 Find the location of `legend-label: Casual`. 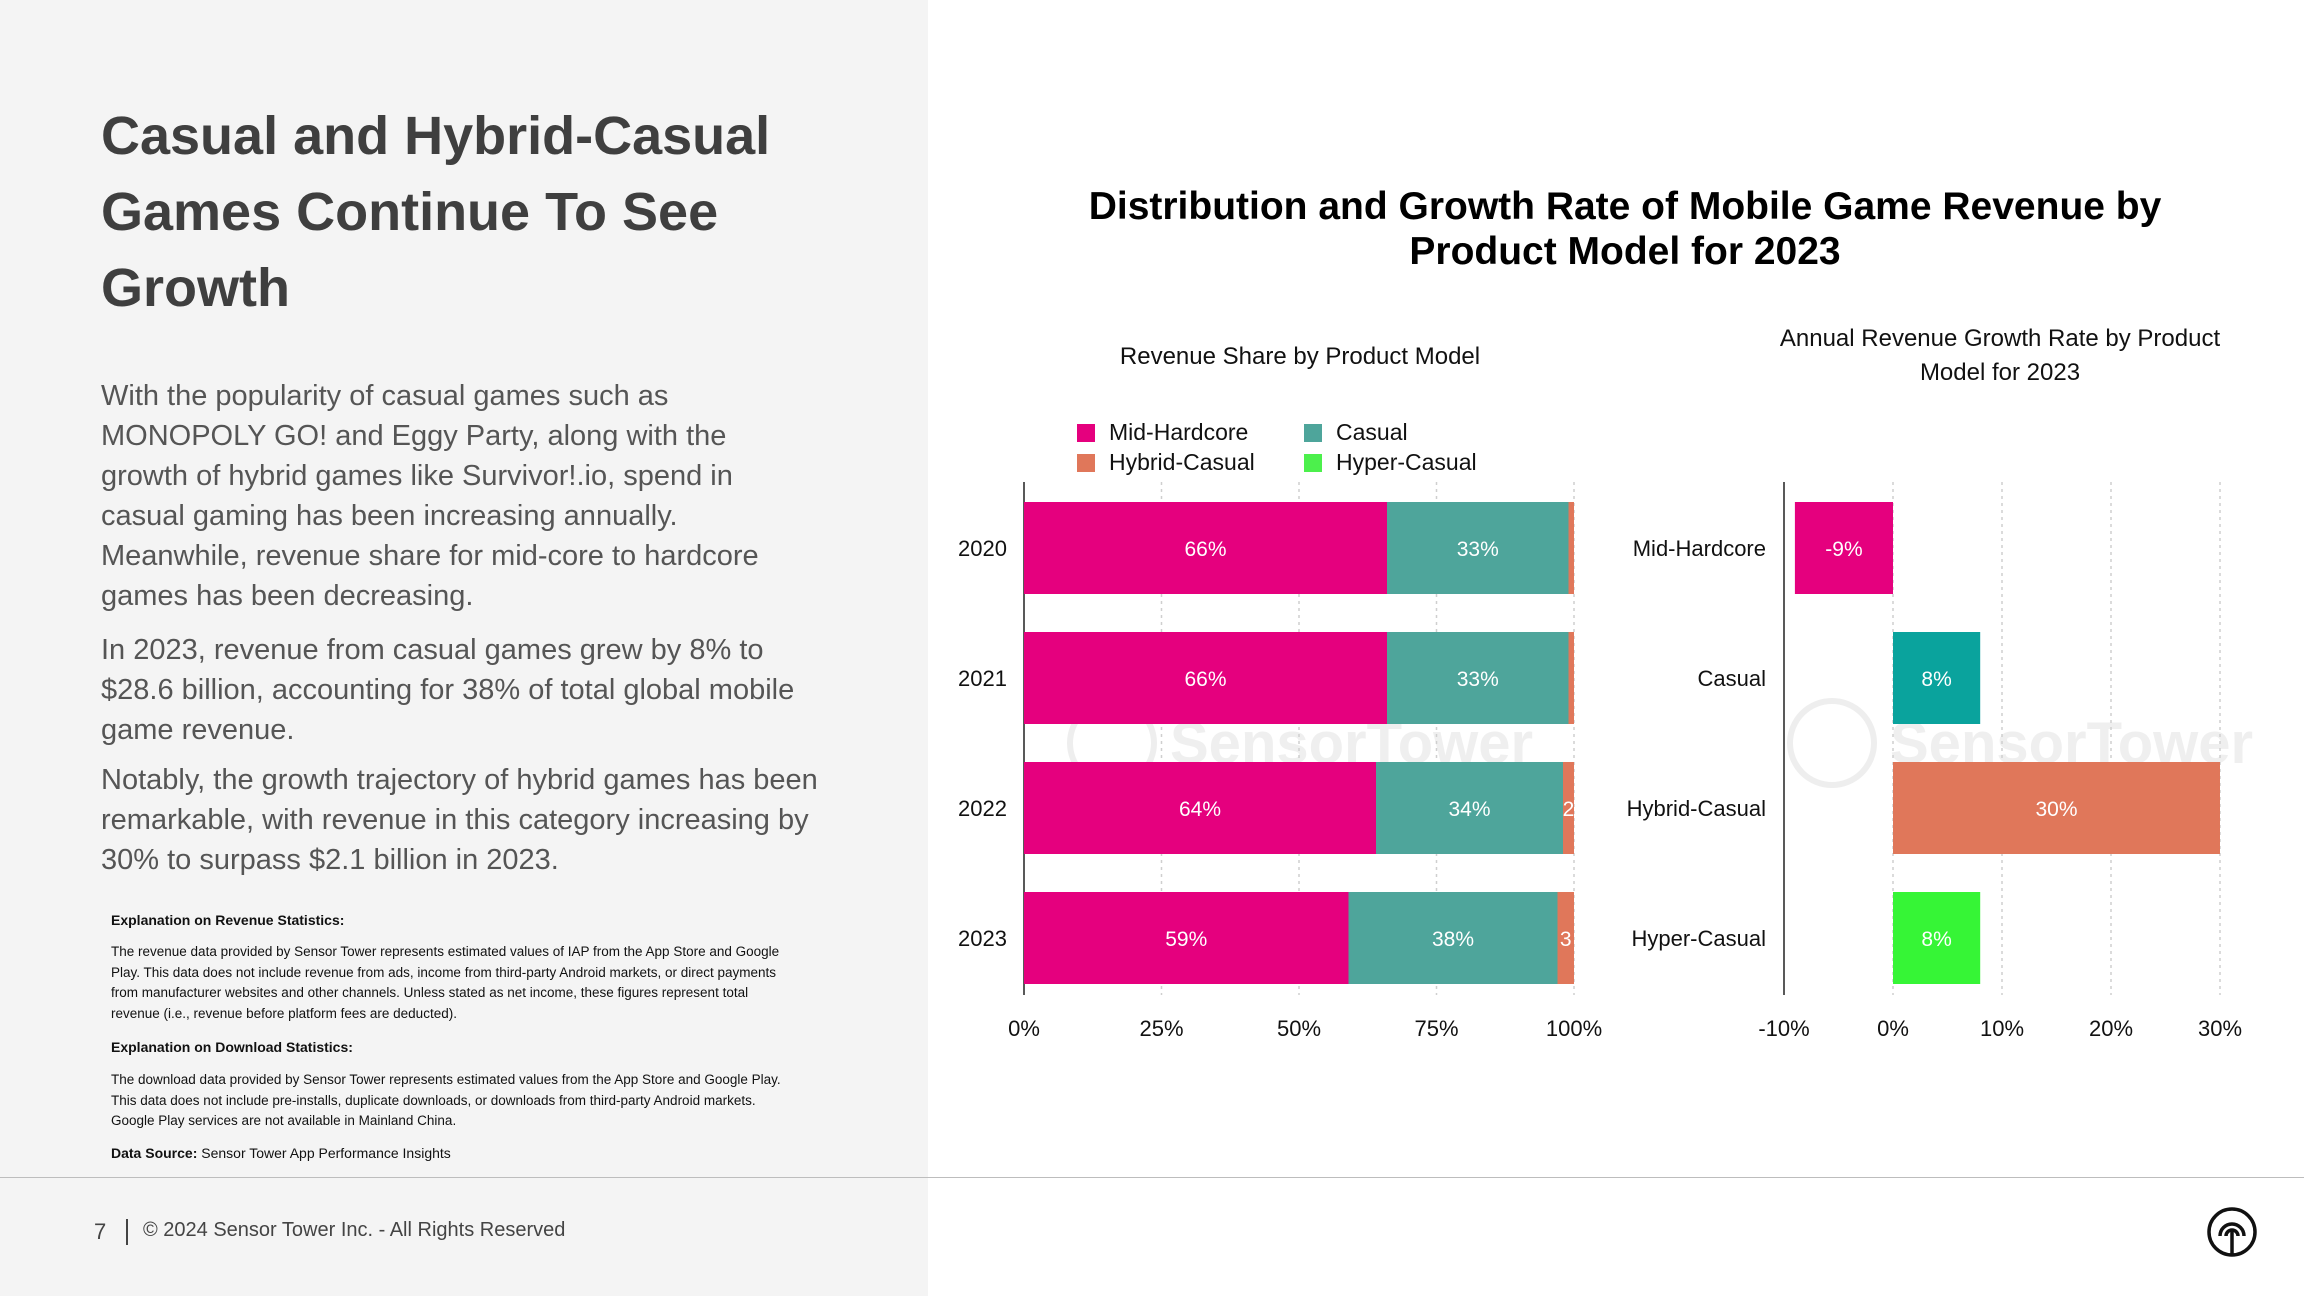

legend-label: Casual is located at coordinates (1372, 432).